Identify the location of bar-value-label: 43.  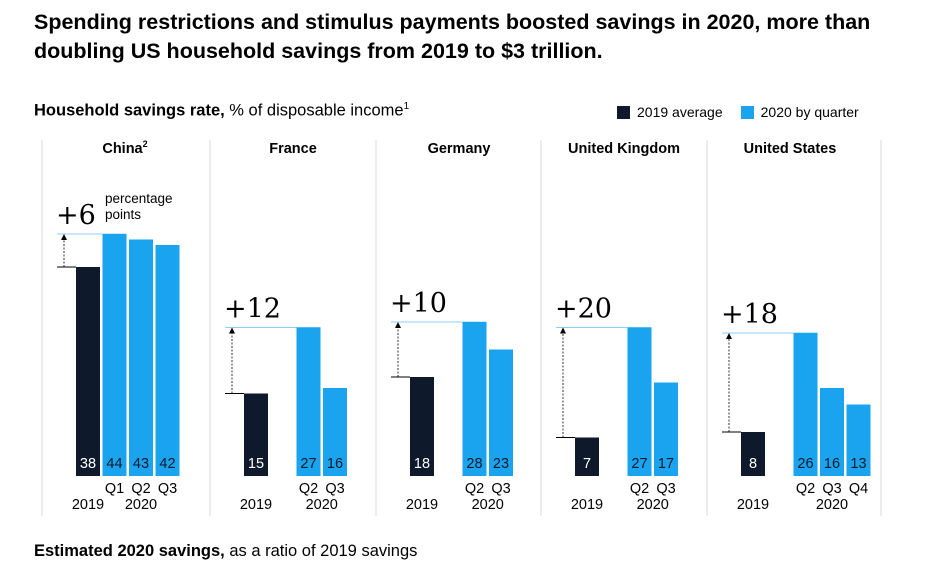
(141, 464).